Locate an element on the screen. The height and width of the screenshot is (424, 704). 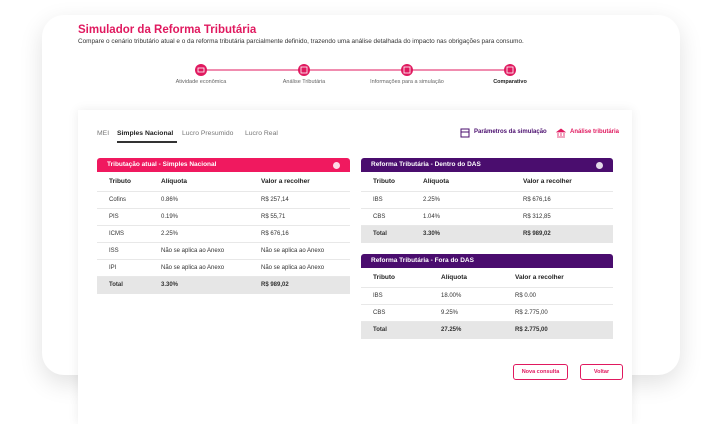
cell: 0.19% is located at coordinates (170, 217).